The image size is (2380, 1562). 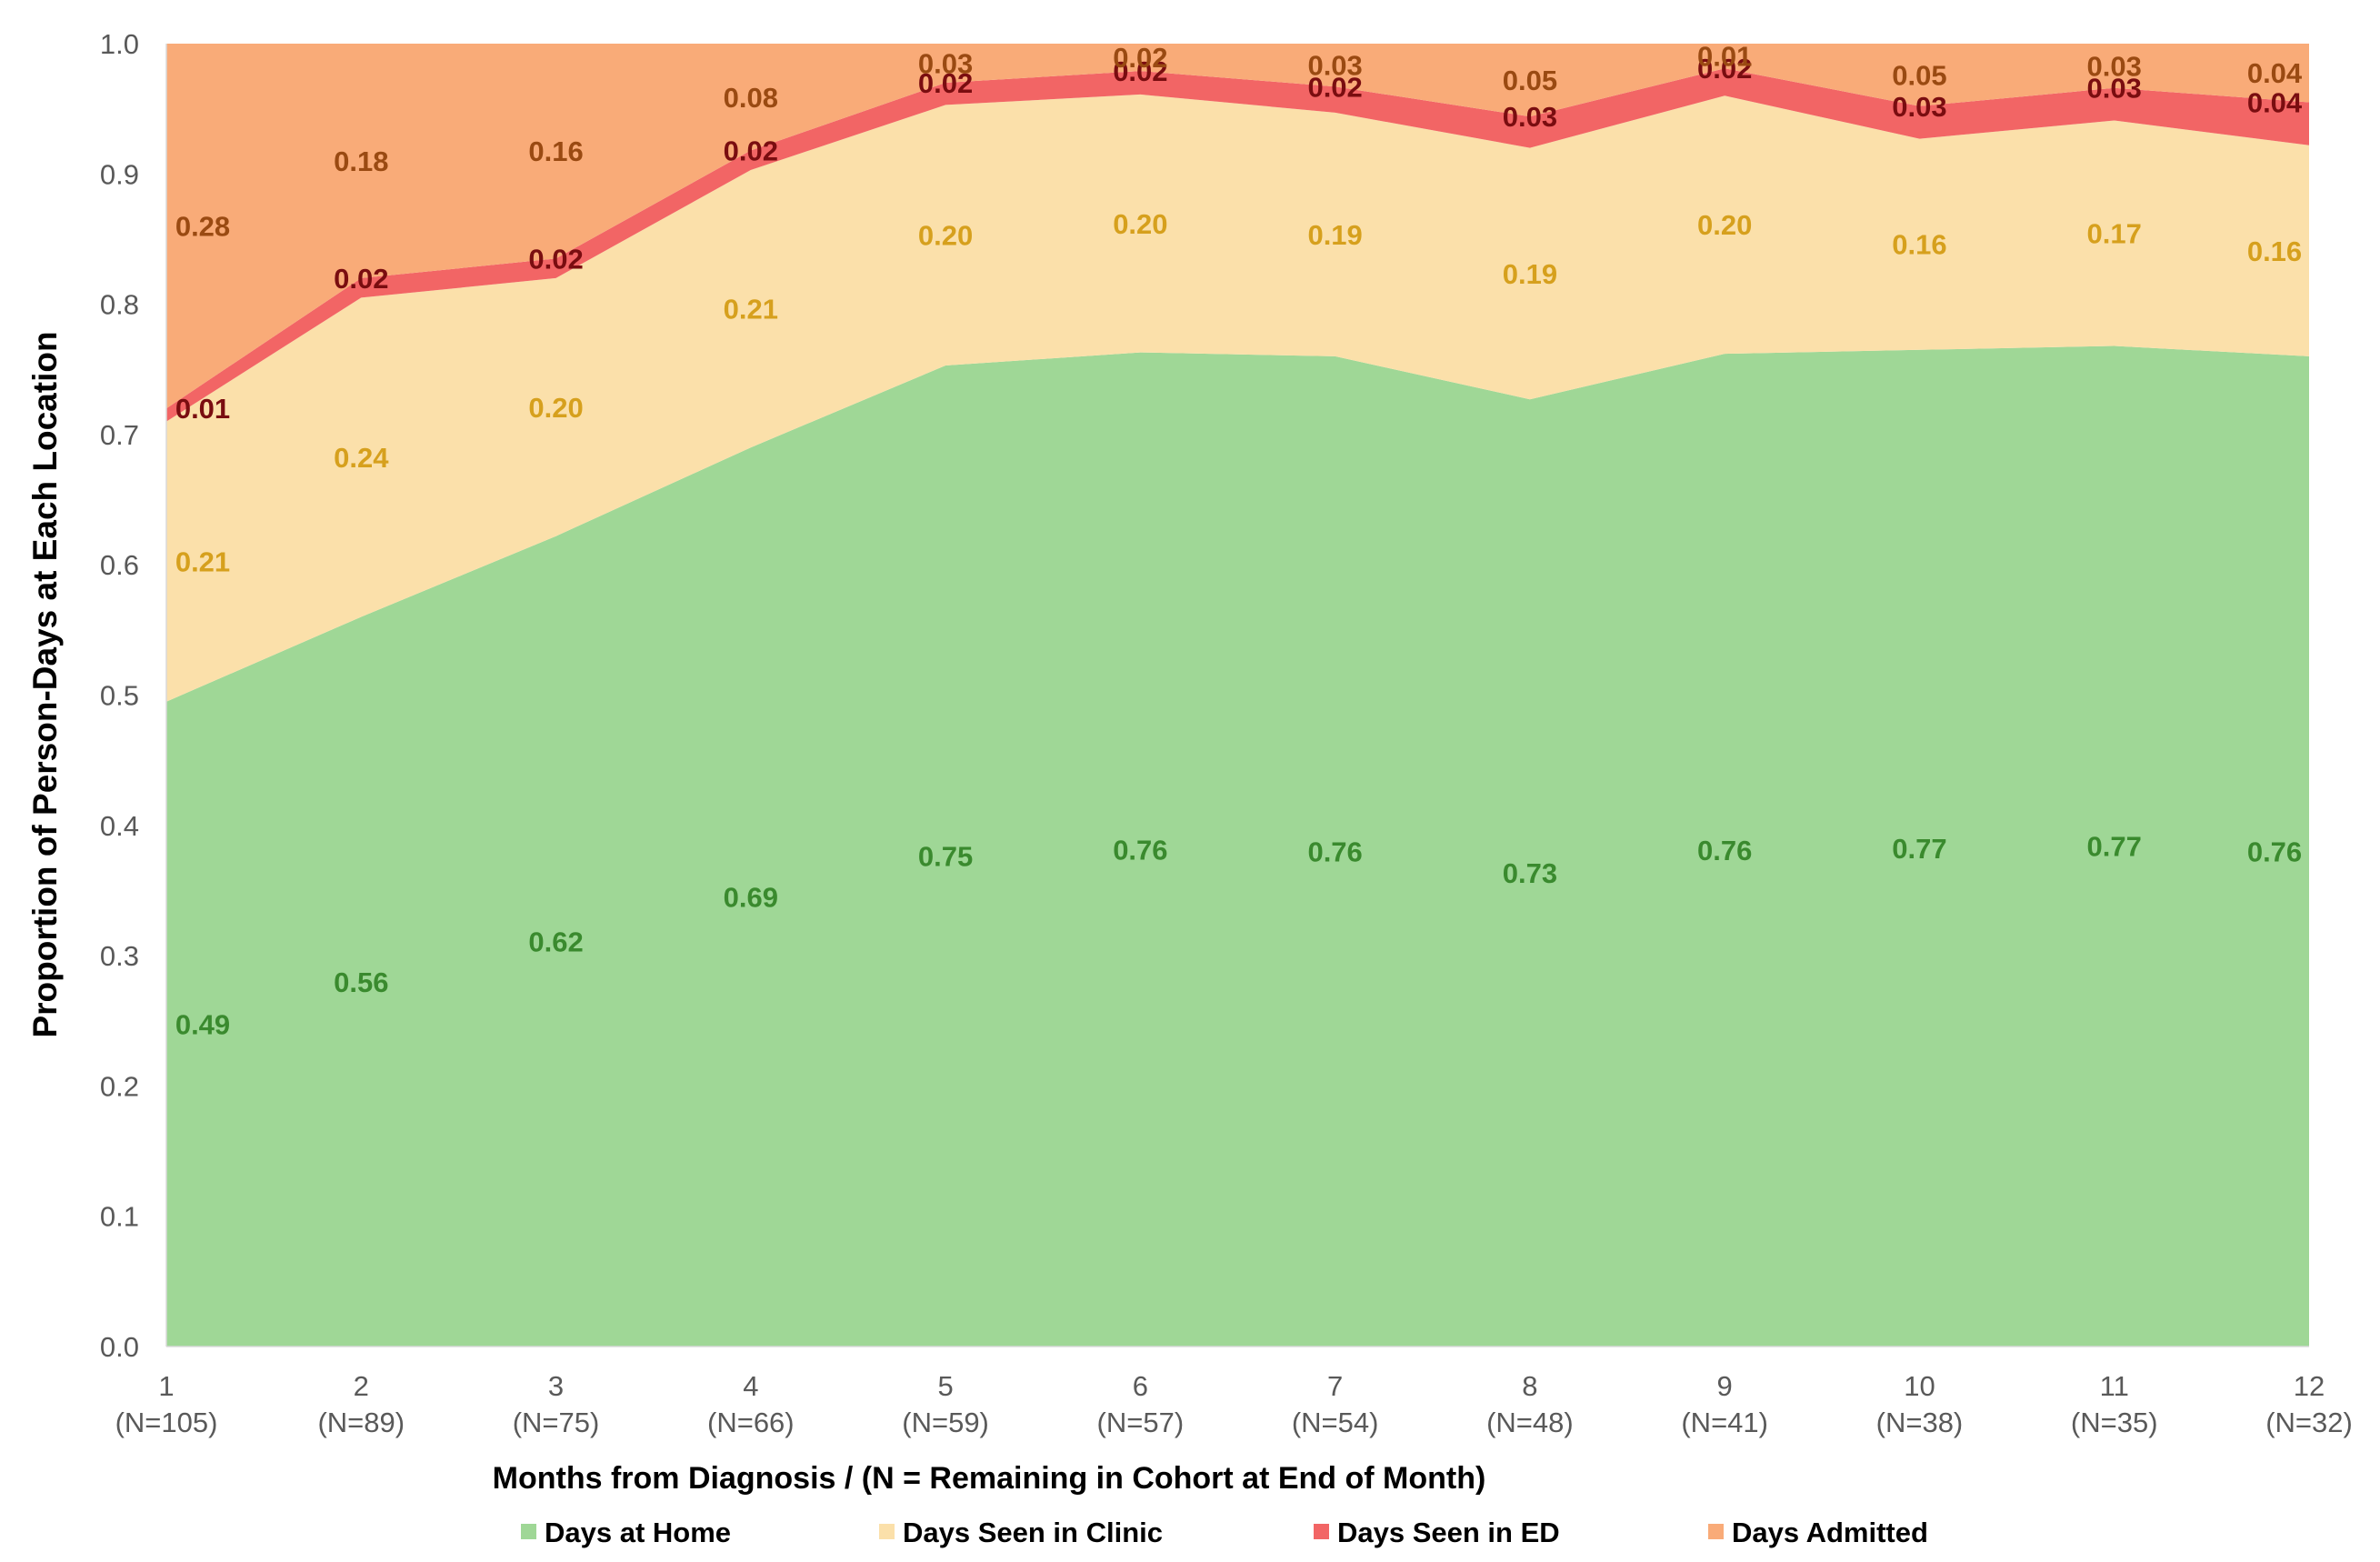 I want to click on x-tick-month-label: 12, so click(x=2309, y=1386).